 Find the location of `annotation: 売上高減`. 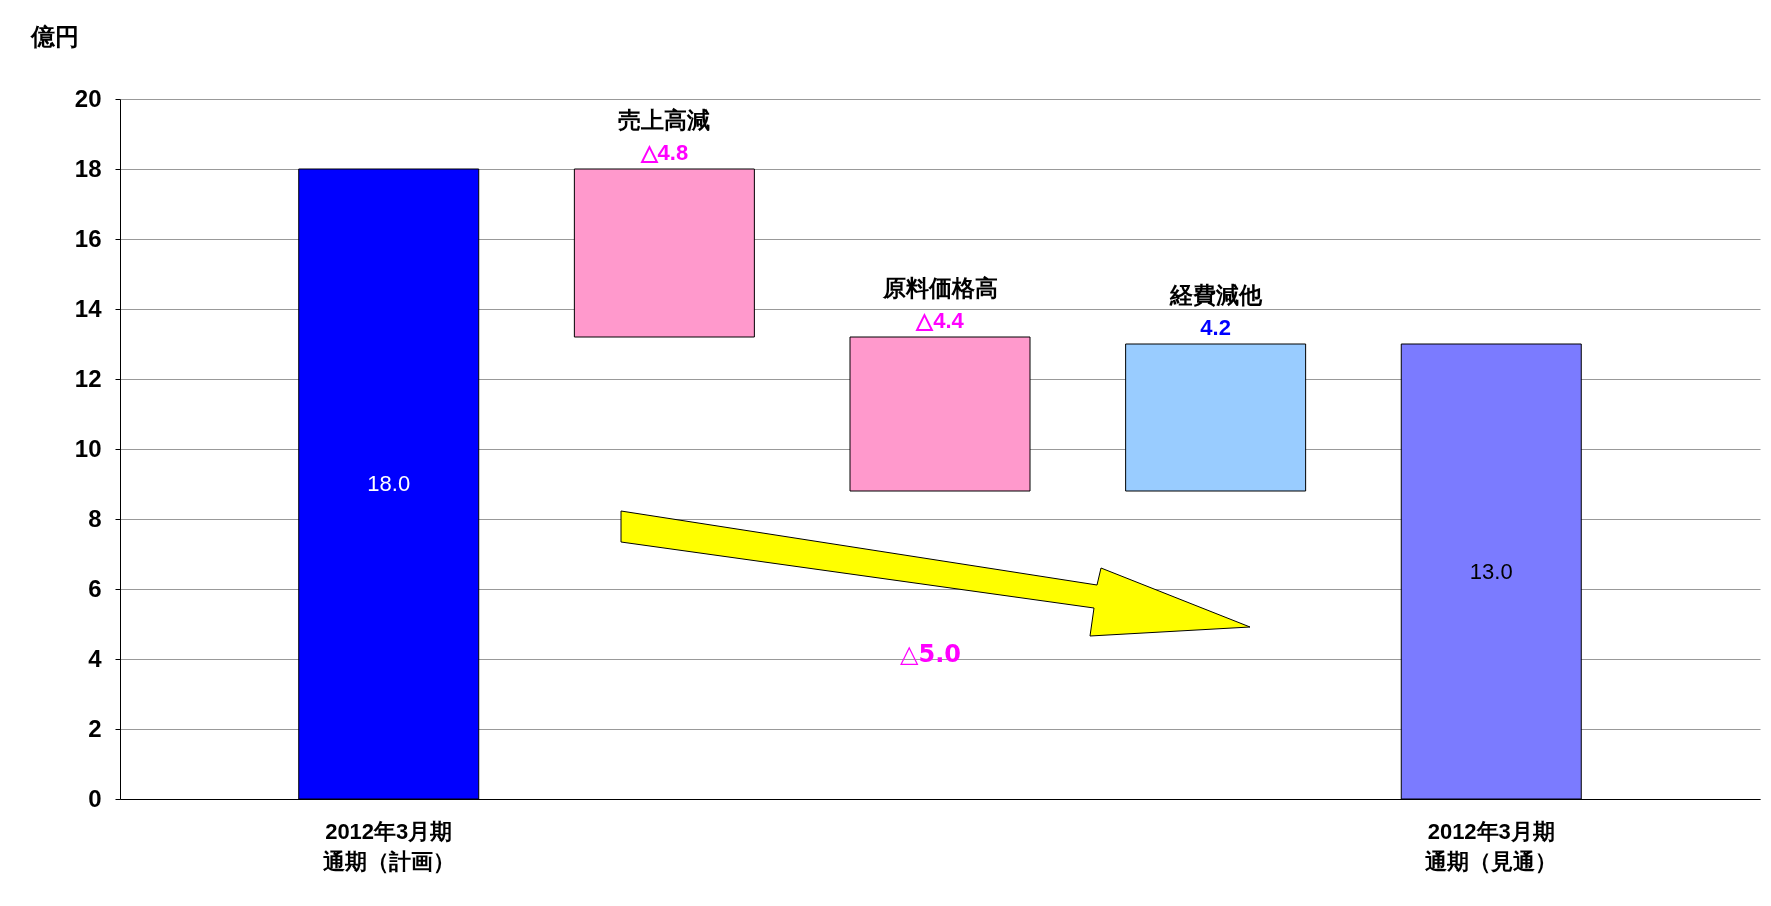

annotation: 売上高減 is located at coordinates (664, 120).